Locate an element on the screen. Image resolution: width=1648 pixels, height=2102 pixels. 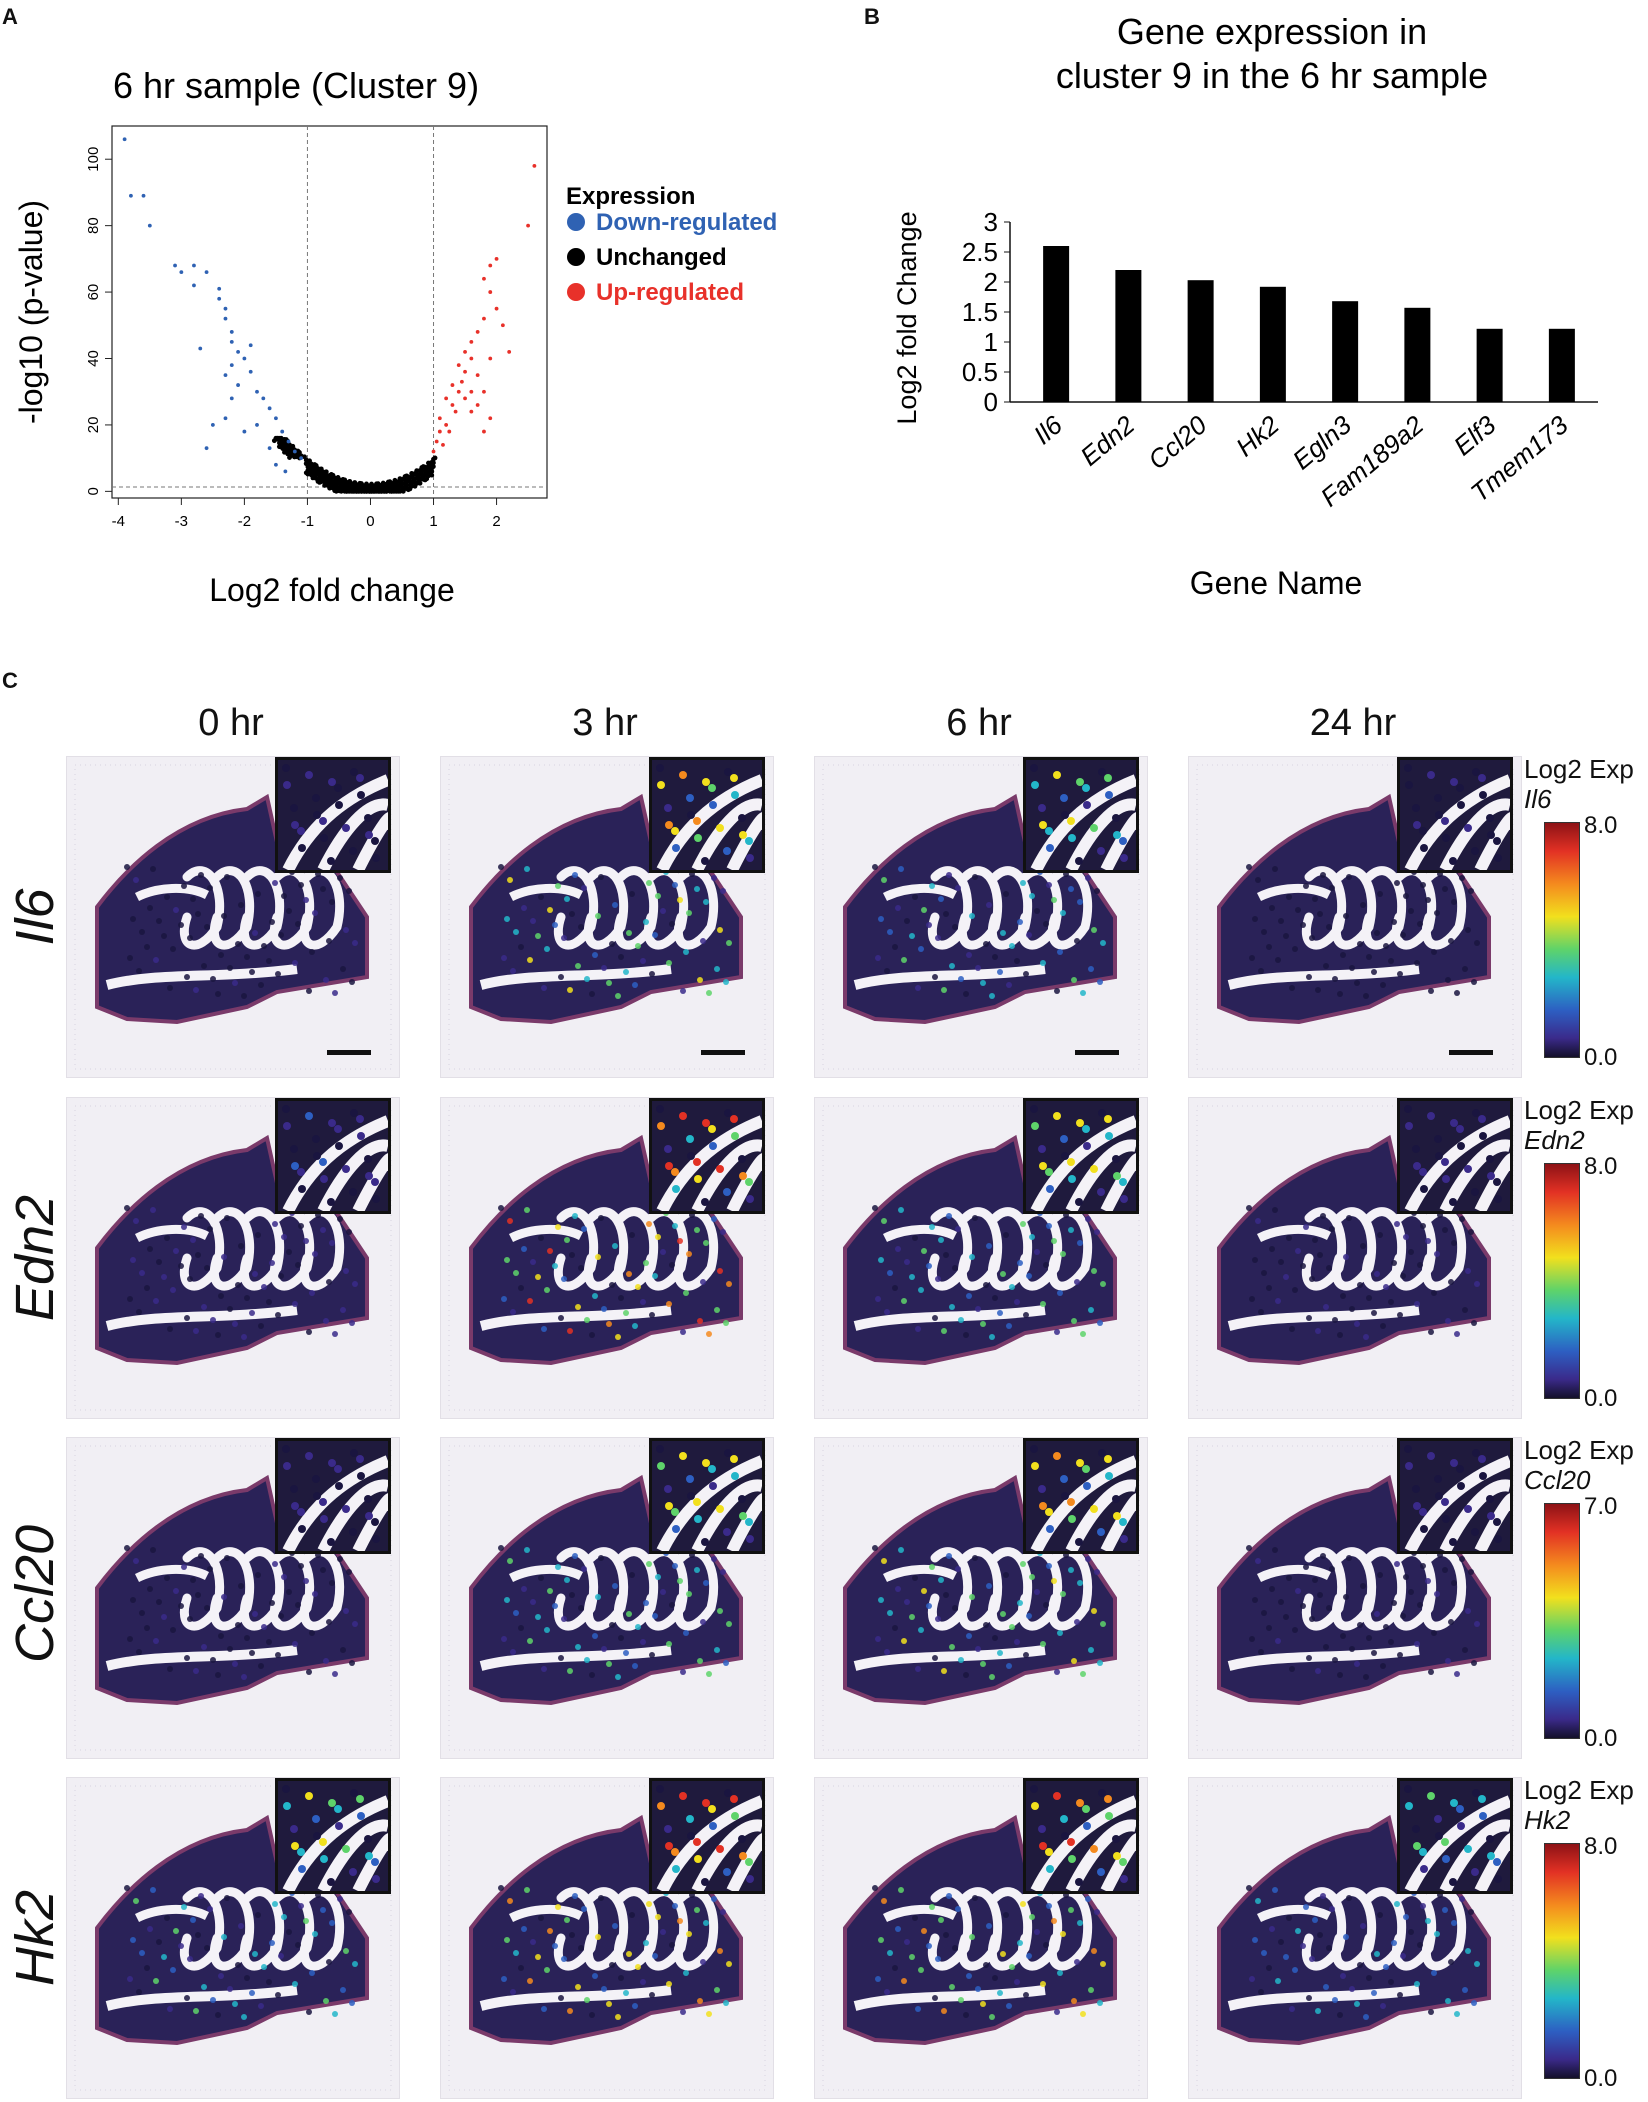
scale-bar is located at coordinates (349, 1052).